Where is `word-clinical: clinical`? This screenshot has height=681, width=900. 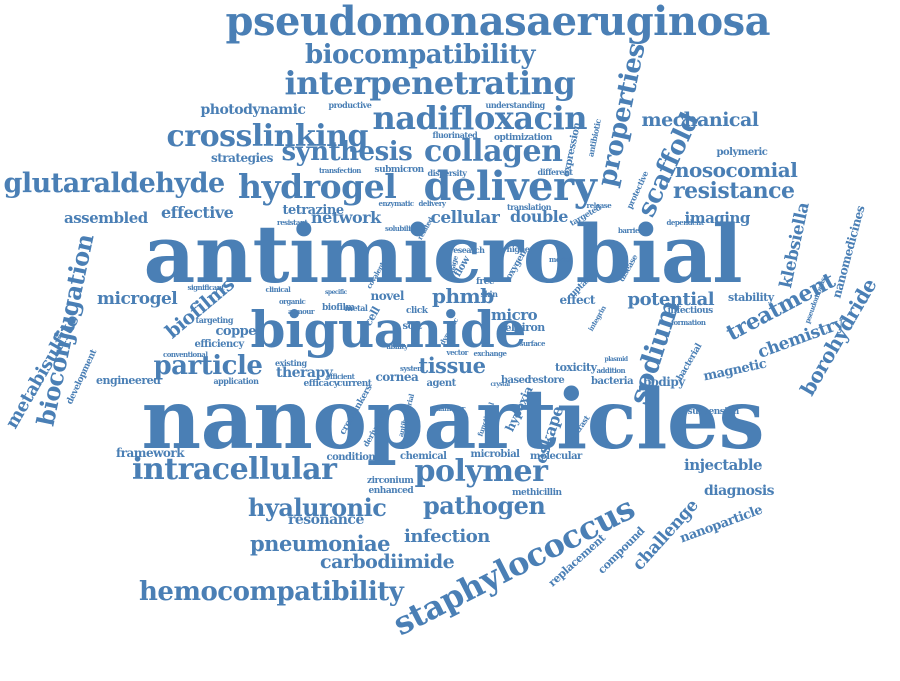
word-clinical: clinical is located at coordinates (278, 289).